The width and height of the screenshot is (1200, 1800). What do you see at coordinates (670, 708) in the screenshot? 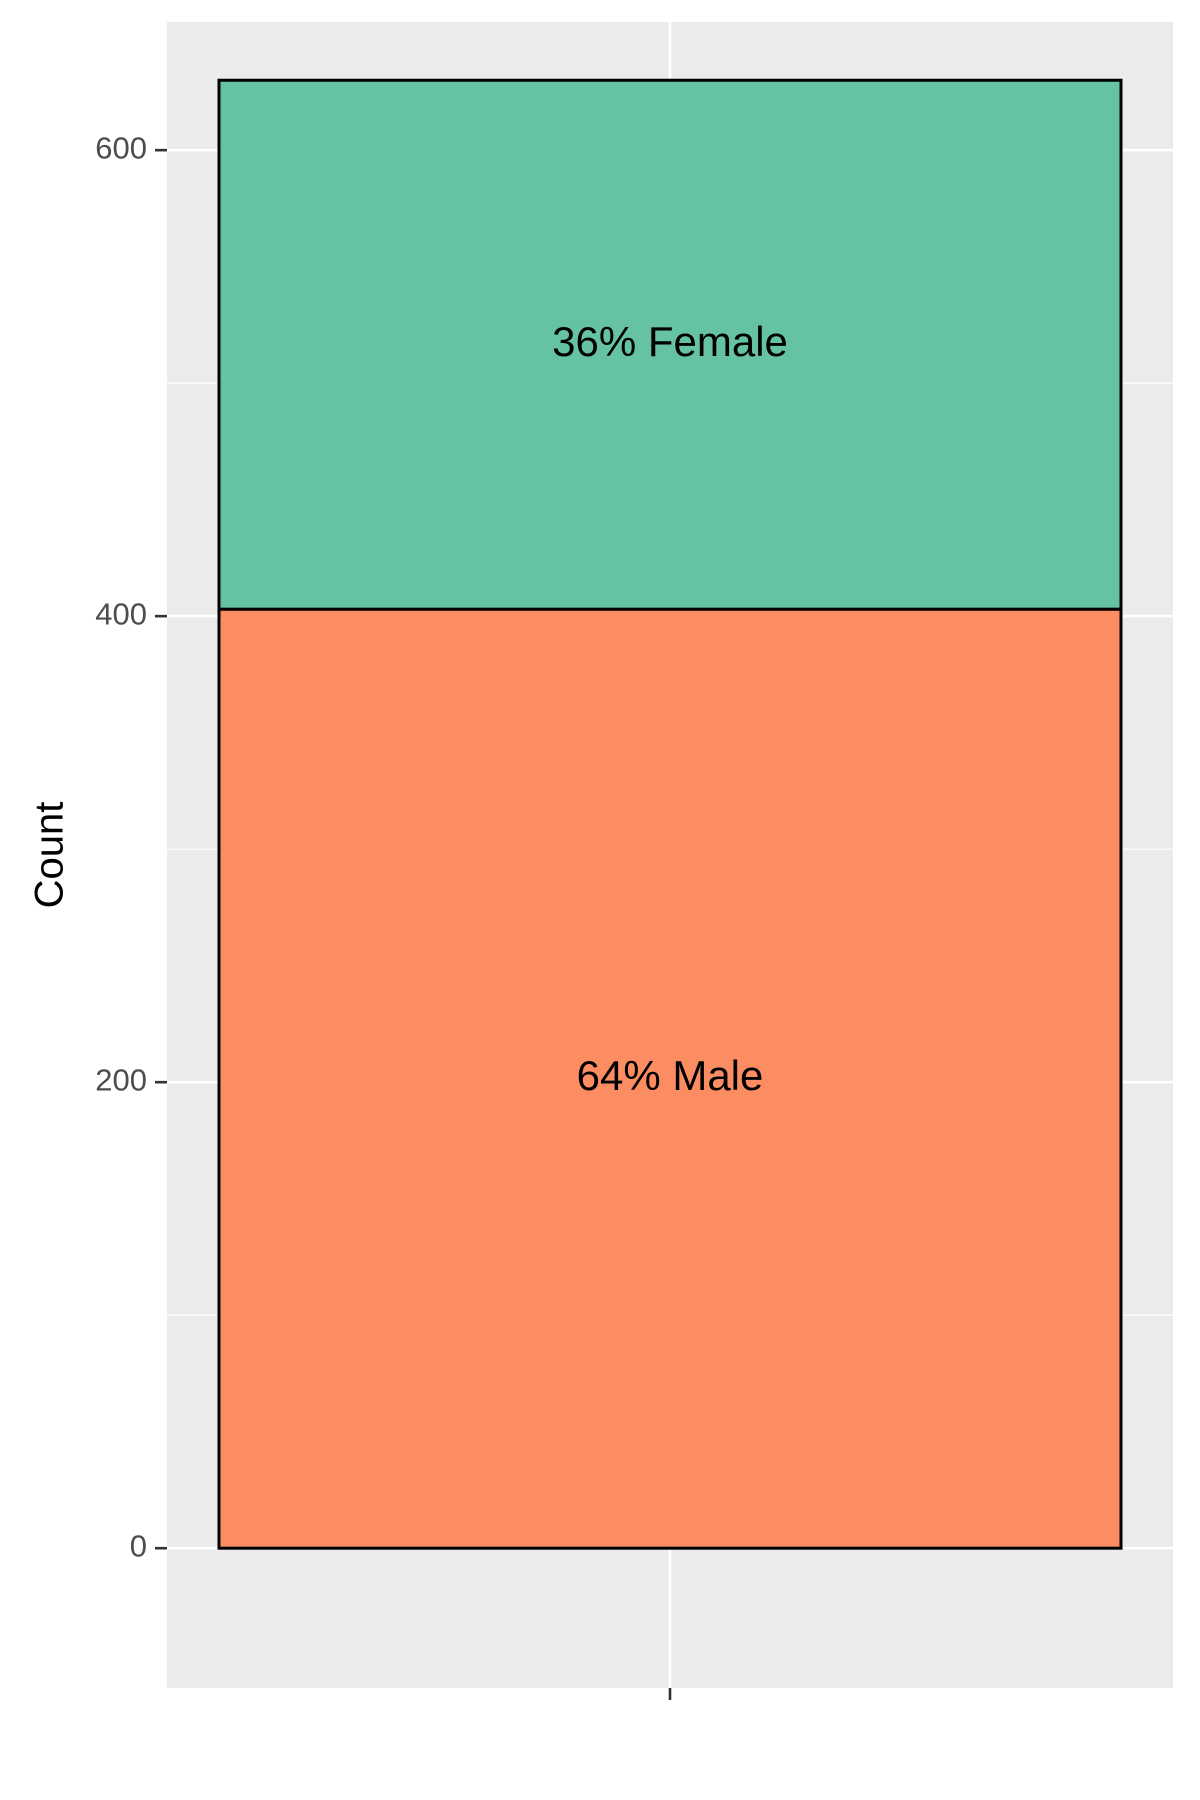
I see `bar-labels: 64% Male 36% Female` at bounding box center [670, 708].